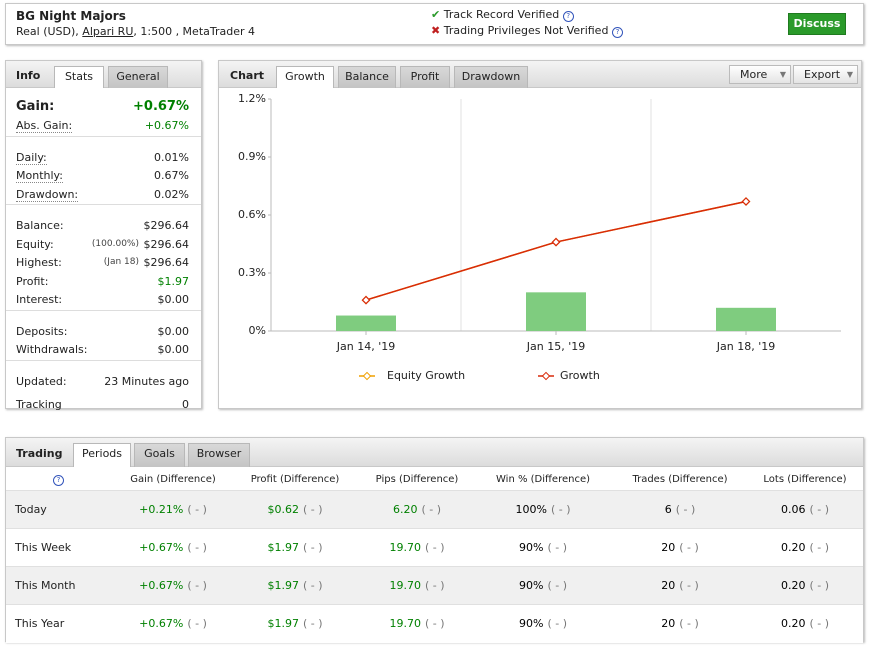 The width and height of the screenshot is (870, 649). What do you see at coordinates (79, 77) in the screenshot?
I see `tab: Stats` at bounding box center [79, 77].